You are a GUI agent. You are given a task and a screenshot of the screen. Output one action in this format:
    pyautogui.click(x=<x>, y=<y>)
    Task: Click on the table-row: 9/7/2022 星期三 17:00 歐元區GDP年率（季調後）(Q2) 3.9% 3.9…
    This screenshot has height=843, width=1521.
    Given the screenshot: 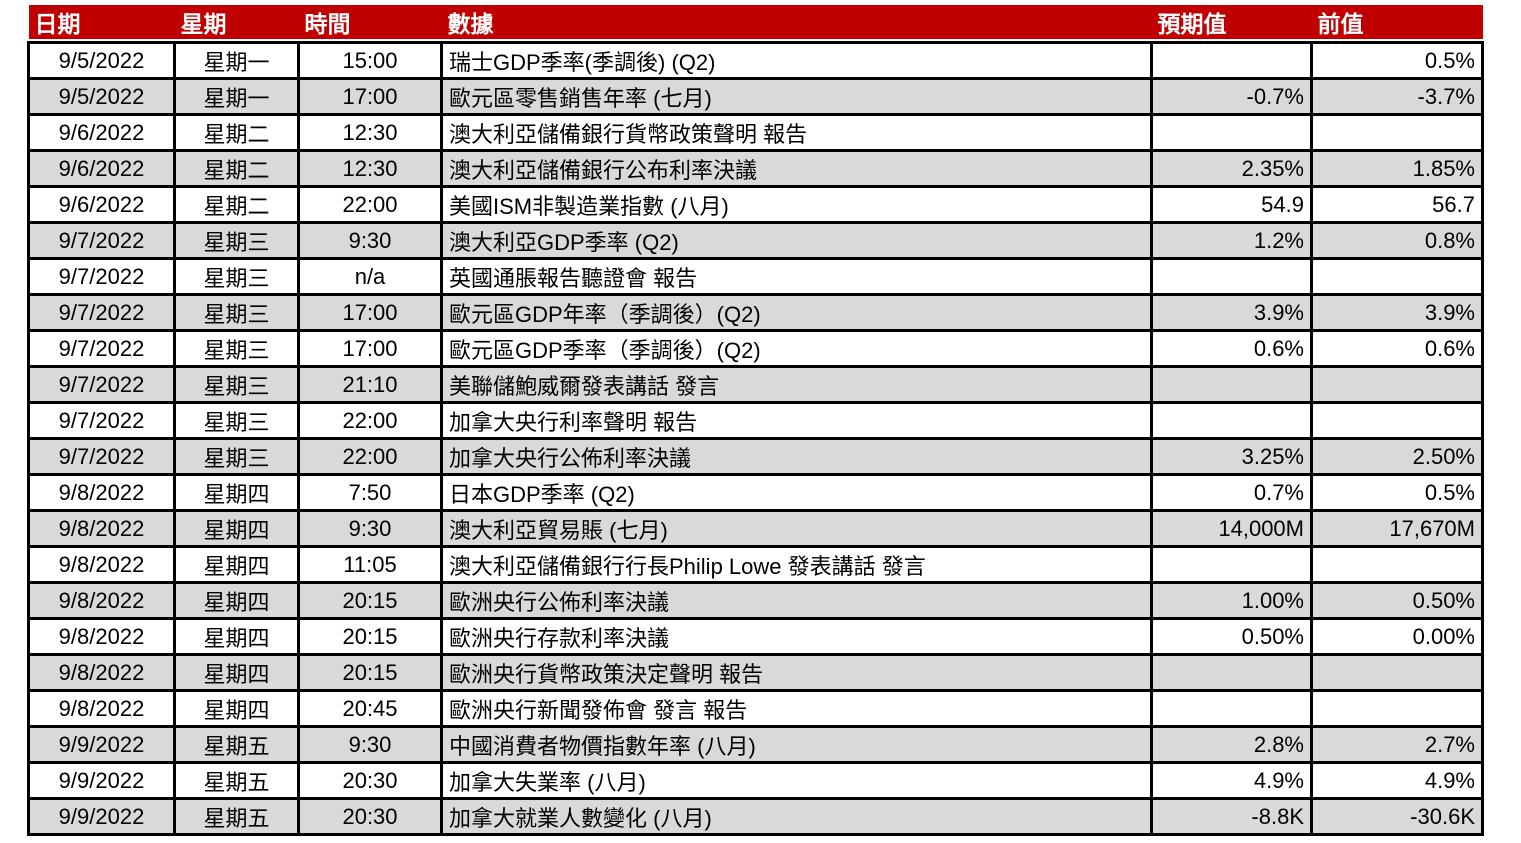 What is the action you would take?
    pyautogui.click(x=755, y=312)
    